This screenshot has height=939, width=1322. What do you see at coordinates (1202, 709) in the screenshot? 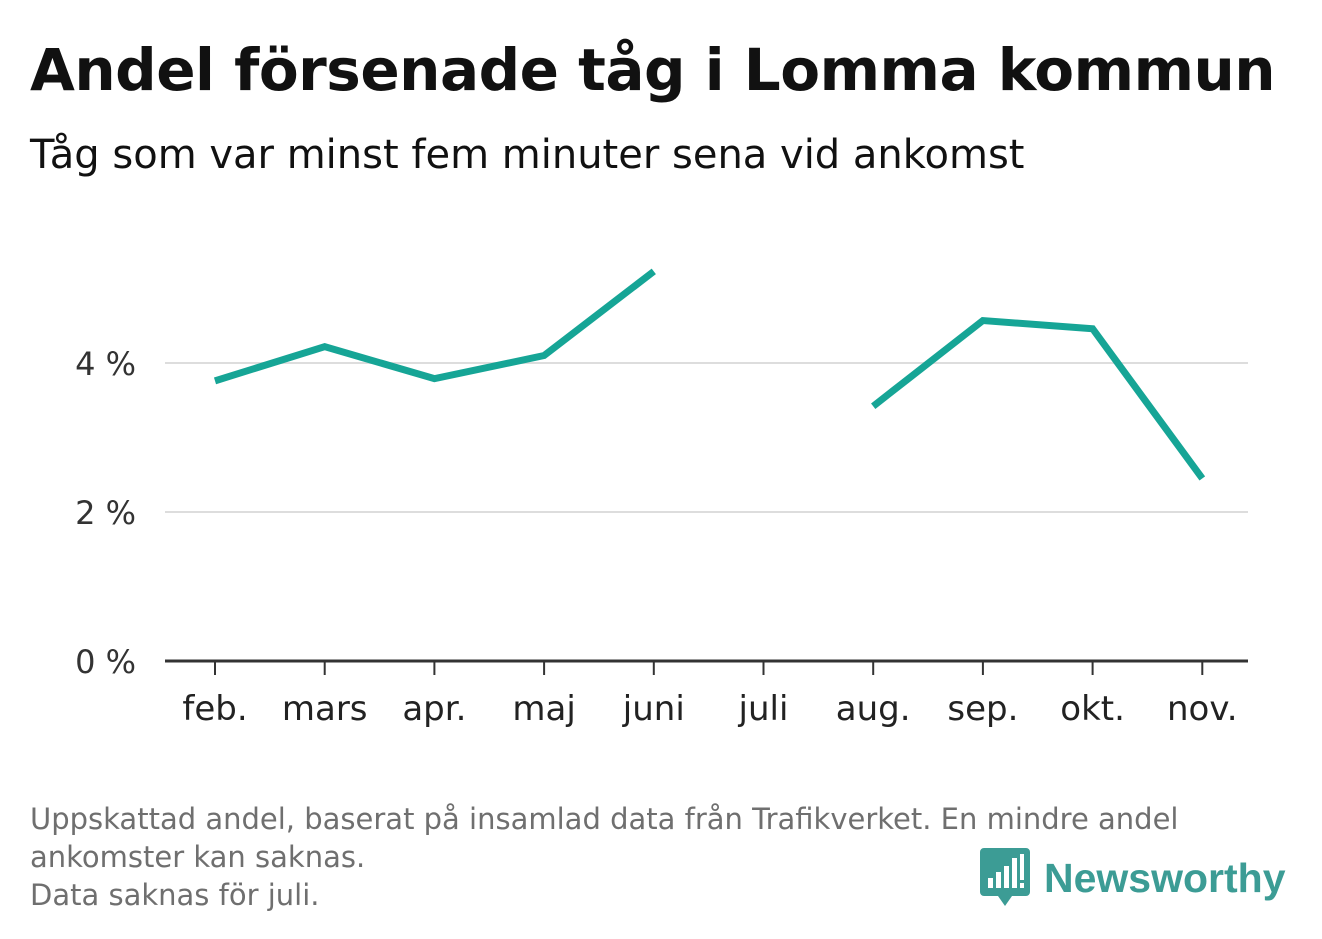
I see `x-tick-label: nov.` at bounding box center [1202, 709].